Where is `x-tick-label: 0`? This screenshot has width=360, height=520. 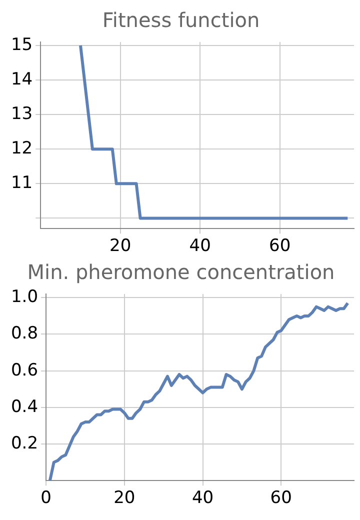
x-tick-label: 0 is located at coordinates (46, 498).